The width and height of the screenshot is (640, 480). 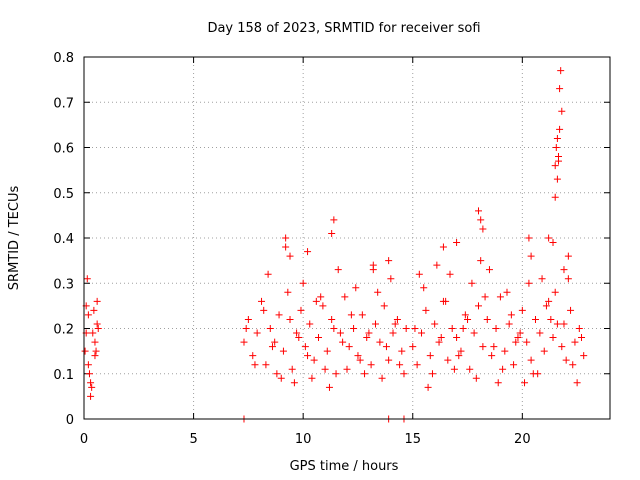 What do you see at coordinates (63, 194) in the screenshot?
I see `y-tick-label: 0.5` at bounding box center [63, 194].